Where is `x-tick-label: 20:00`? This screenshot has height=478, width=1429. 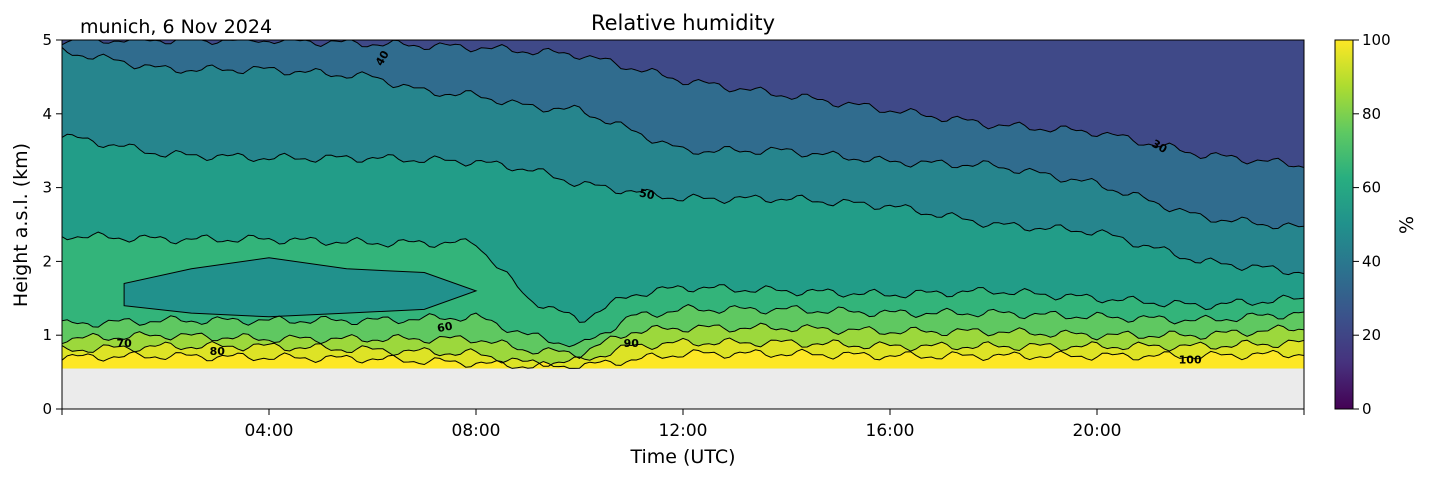 x-tick-label: 20:00 is located at coordinates (1097, 431).